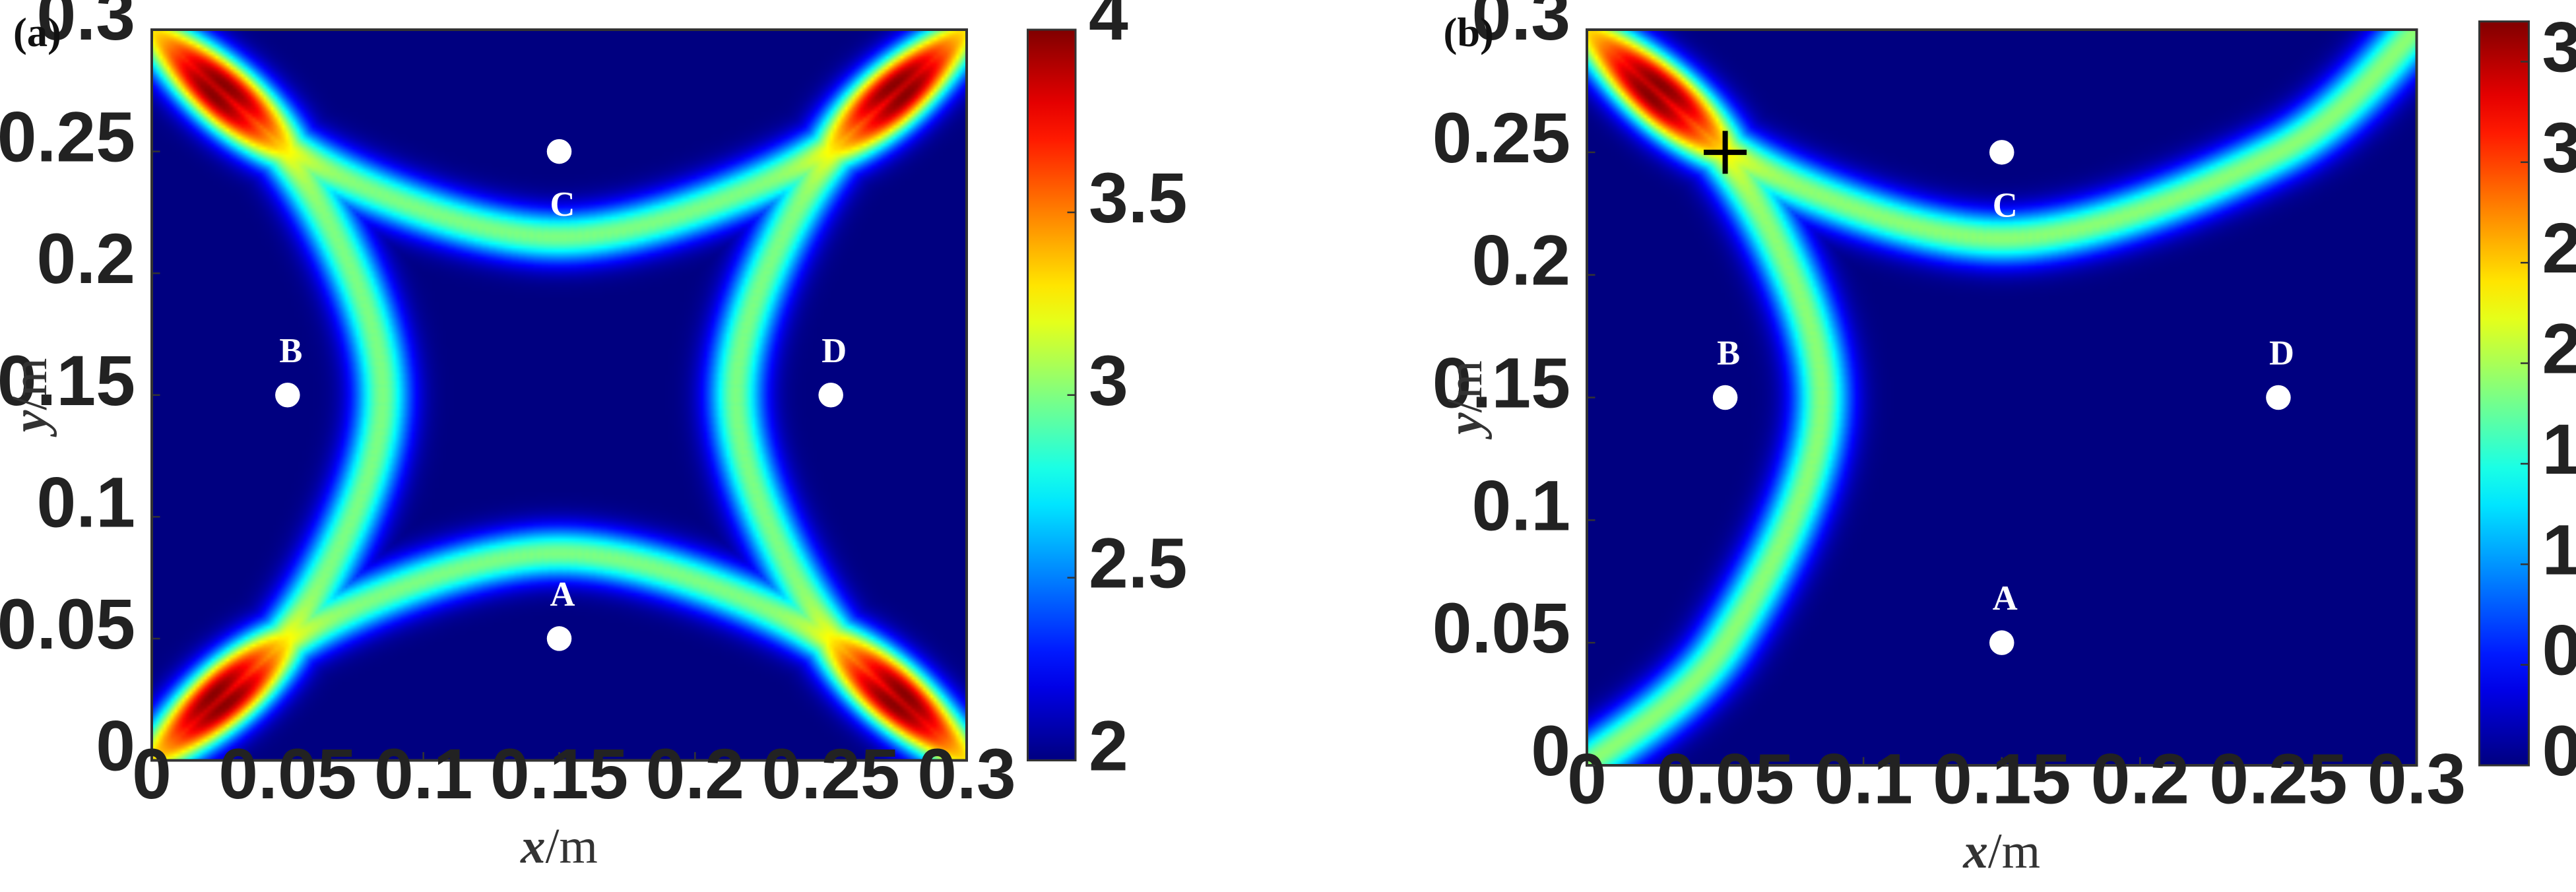 The height and width of the screenshot is (892, 2576). What do you see at coordinates (1469, 32) in the screenshot?
I see `panel-label: (b)` at bounding box center [1469, 32].